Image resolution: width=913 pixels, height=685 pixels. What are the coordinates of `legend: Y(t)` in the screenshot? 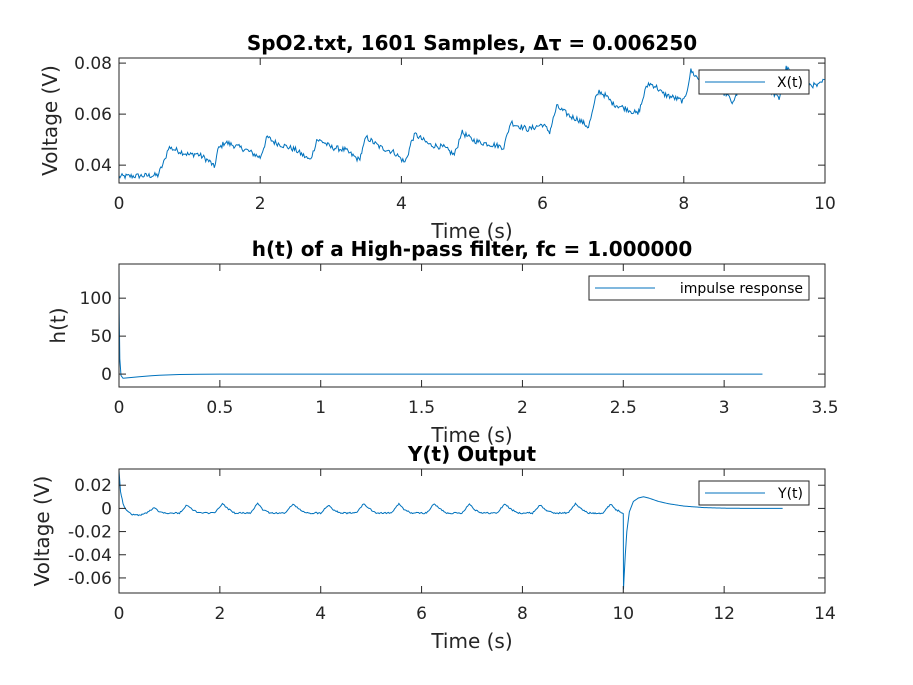 It's located at (754, 493).